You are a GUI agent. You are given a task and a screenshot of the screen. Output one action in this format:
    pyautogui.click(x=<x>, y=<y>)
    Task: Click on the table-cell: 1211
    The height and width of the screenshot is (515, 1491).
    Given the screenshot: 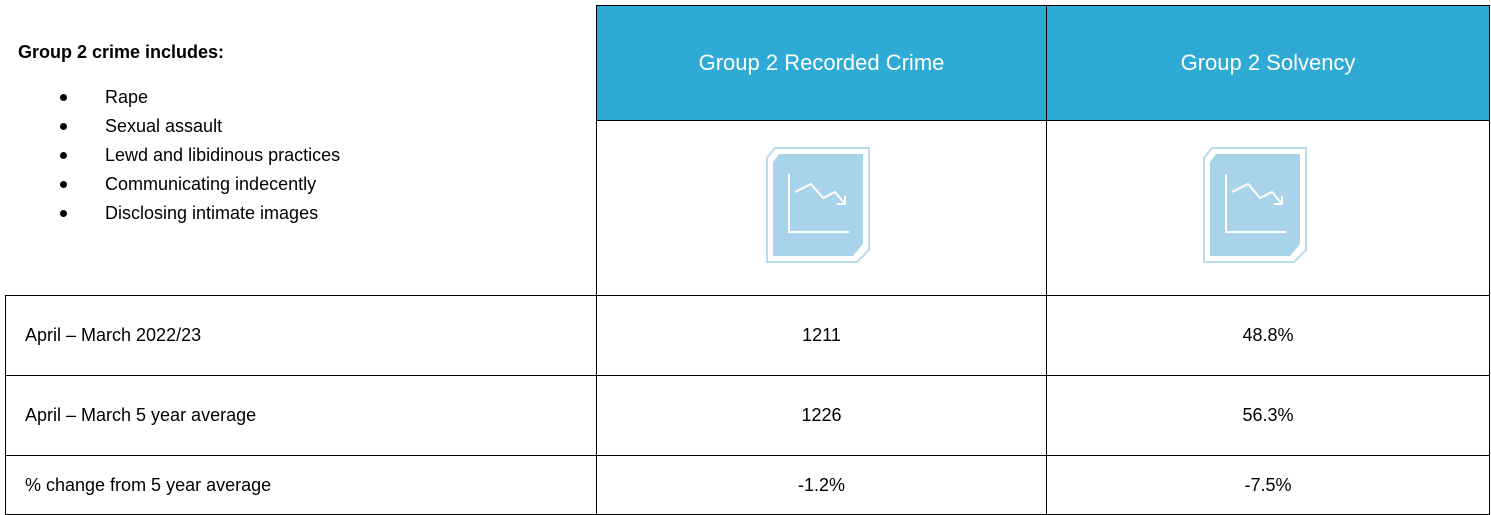 What is the action you would take?
    pyautogui.click(x=821, y=335)
    